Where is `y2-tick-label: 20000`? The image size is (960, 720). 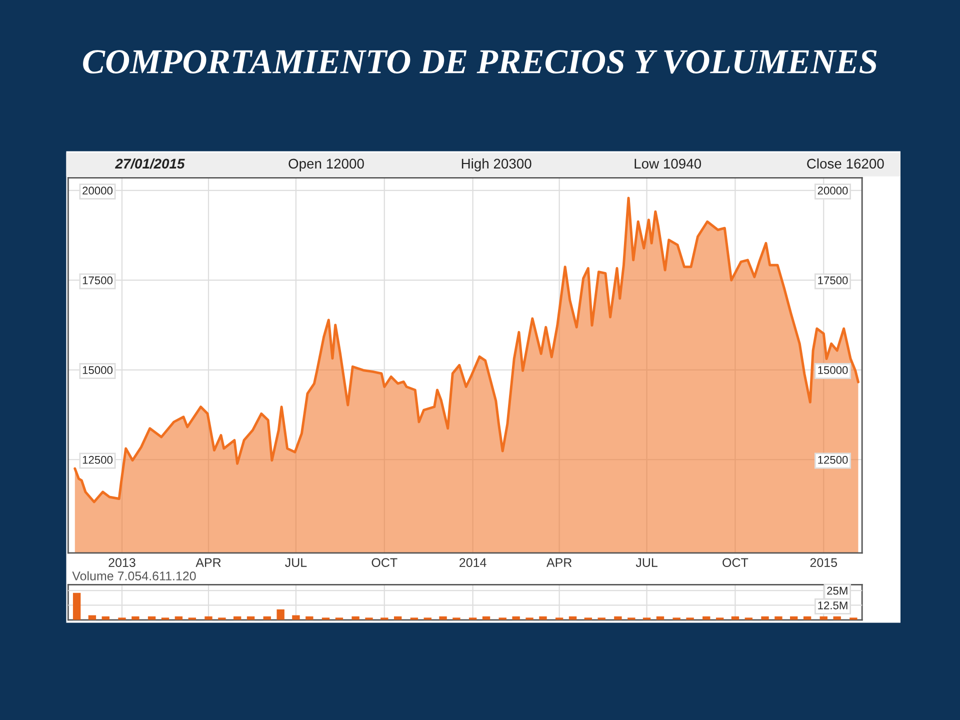 y2-tick-label: 20000 is located at coordinates (833, 190).